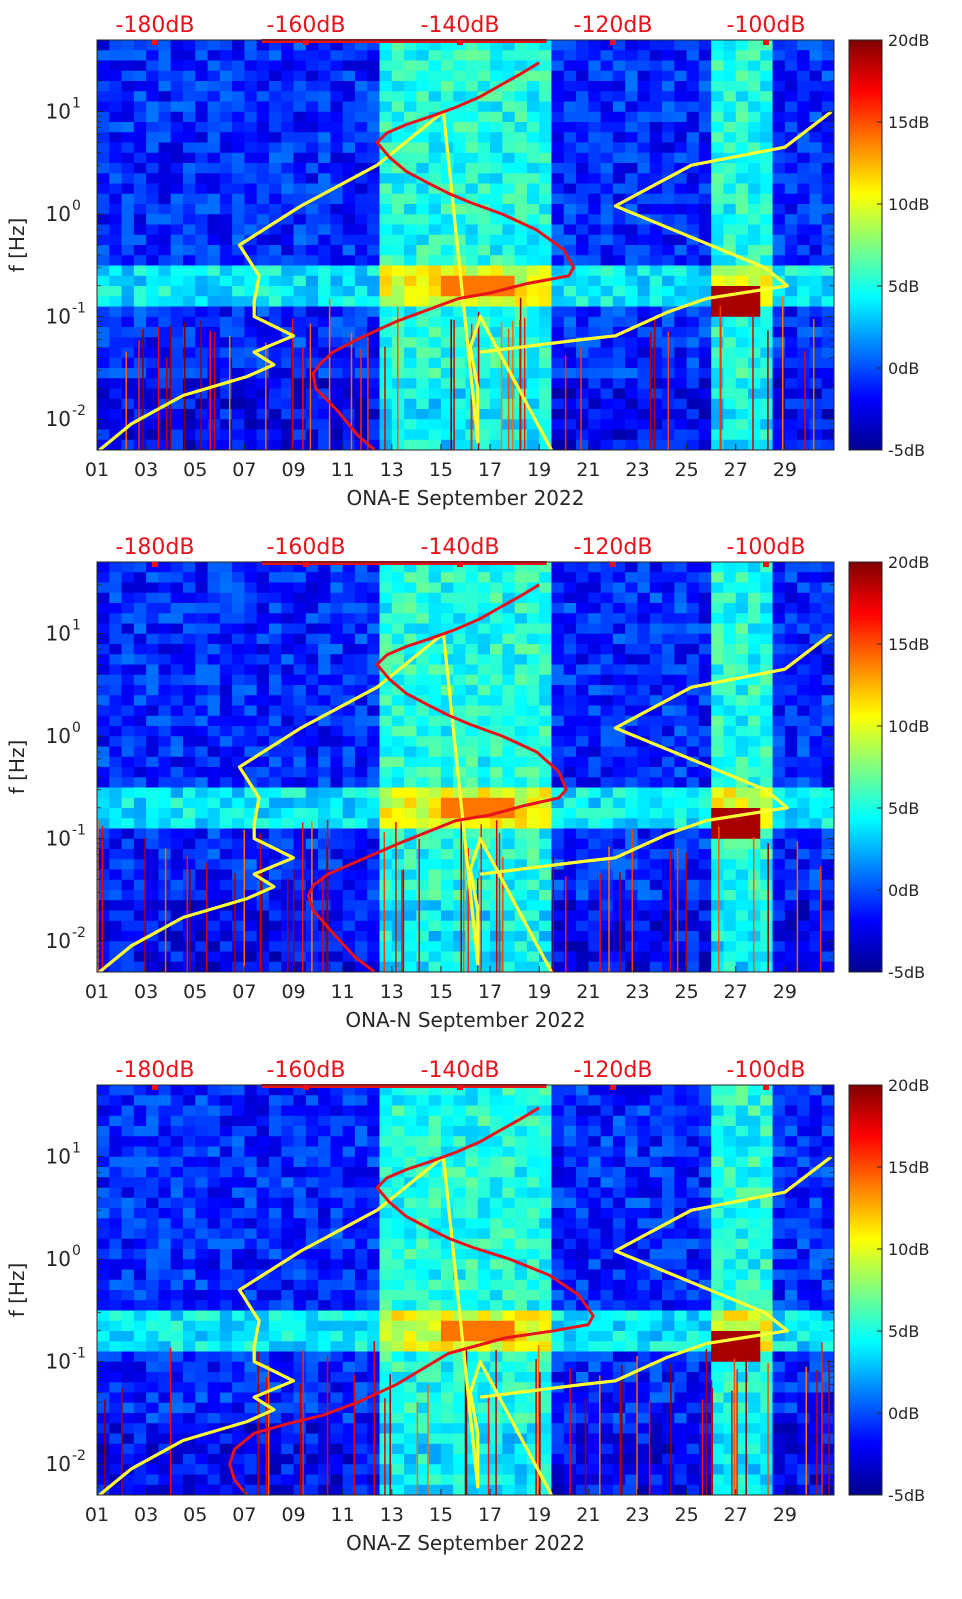  I want to click on colorbar-tick-label: 15dB, so click(909, 122).